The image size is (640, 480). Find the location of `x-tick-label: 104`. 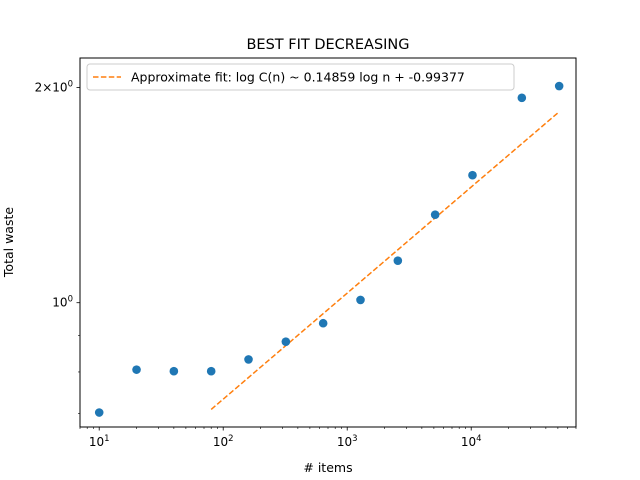

x-tick-label: 104 is located at coordinates (471, 441).